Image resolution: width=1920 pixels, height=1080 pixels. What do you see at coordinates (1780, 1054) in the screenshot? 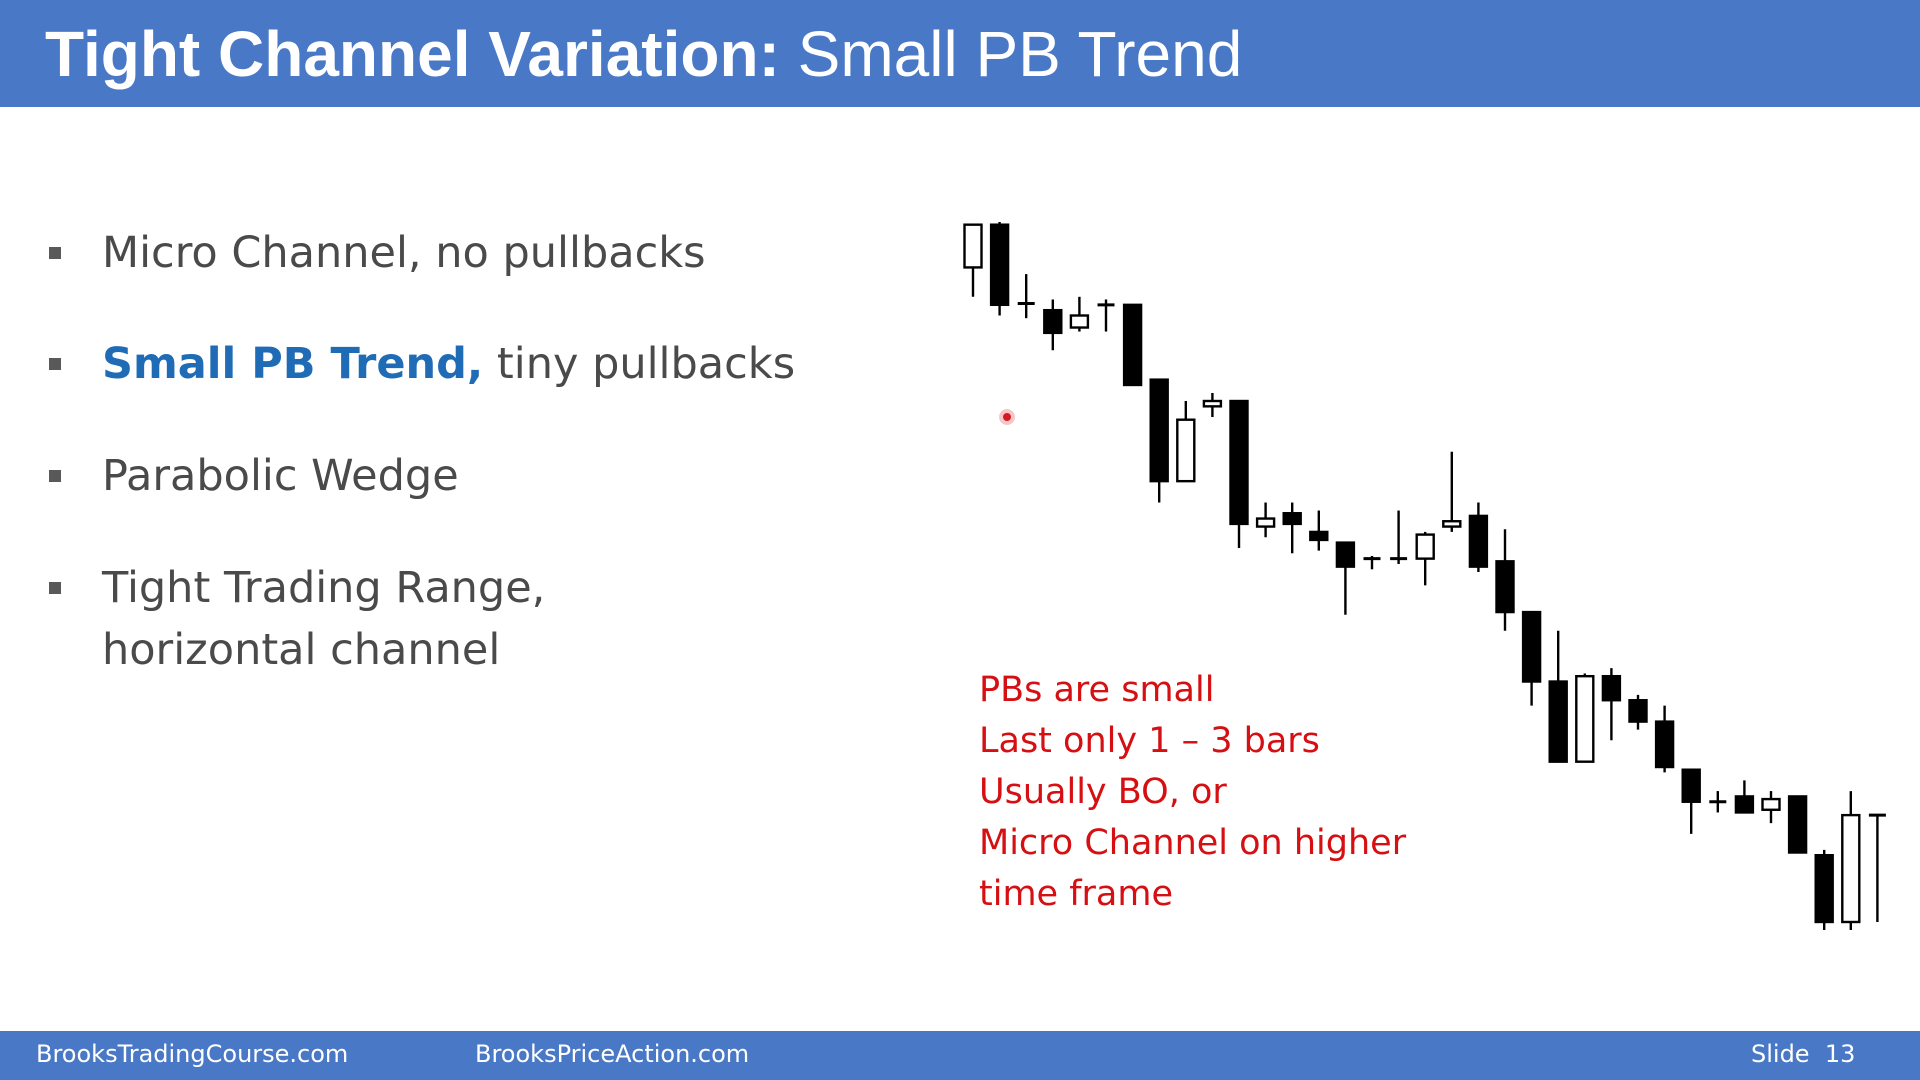
I see `slide-label: Slide` at bounding box center [1780, 1054].